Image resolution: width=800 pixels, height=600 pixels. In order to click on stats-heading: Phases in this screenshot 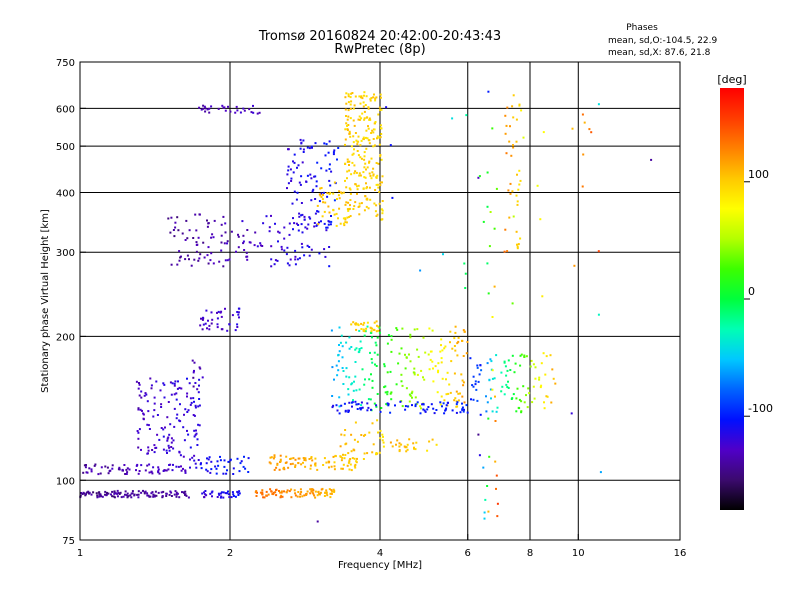, I will do `click(642, 28)`.